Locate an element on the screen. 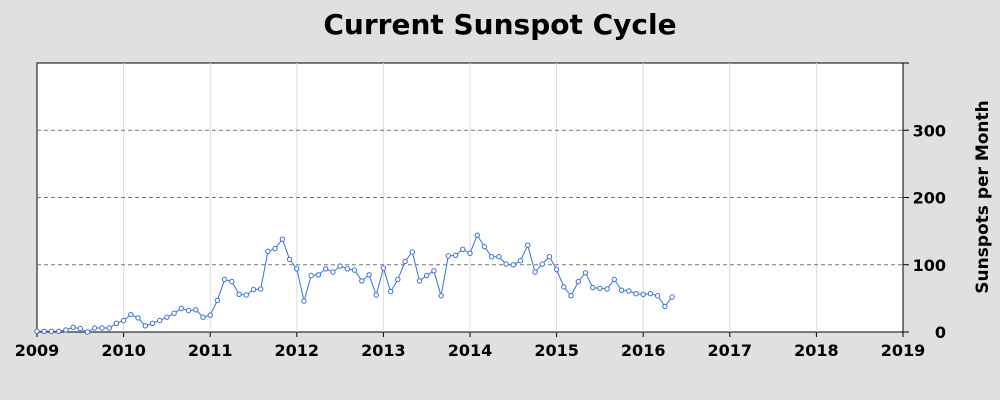  y-axis-label: Sunspots per Month is located at coordinates (983, 197).